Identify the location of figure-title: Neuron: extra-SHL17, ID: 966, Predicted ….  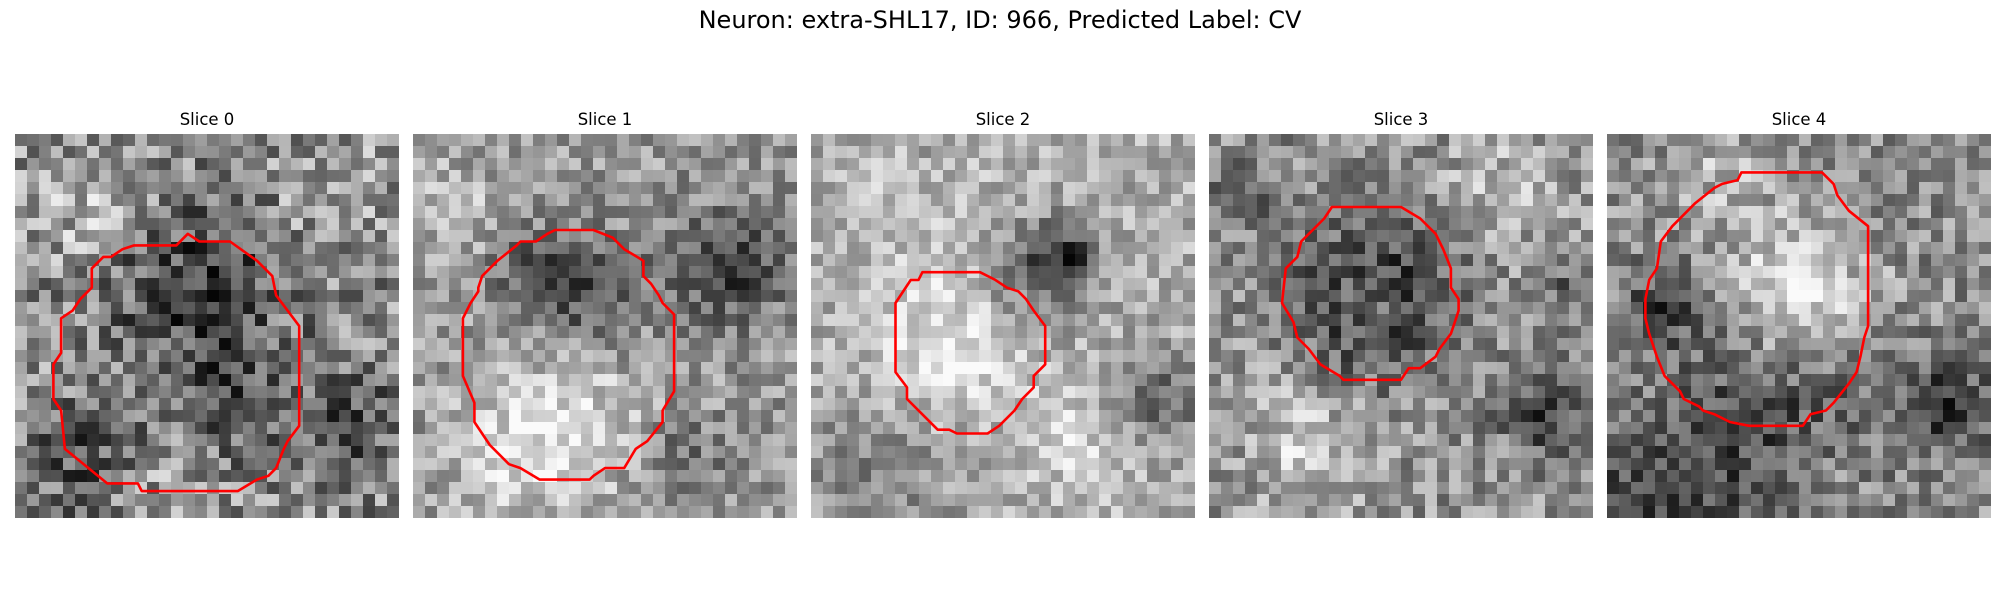
(1000, 20).